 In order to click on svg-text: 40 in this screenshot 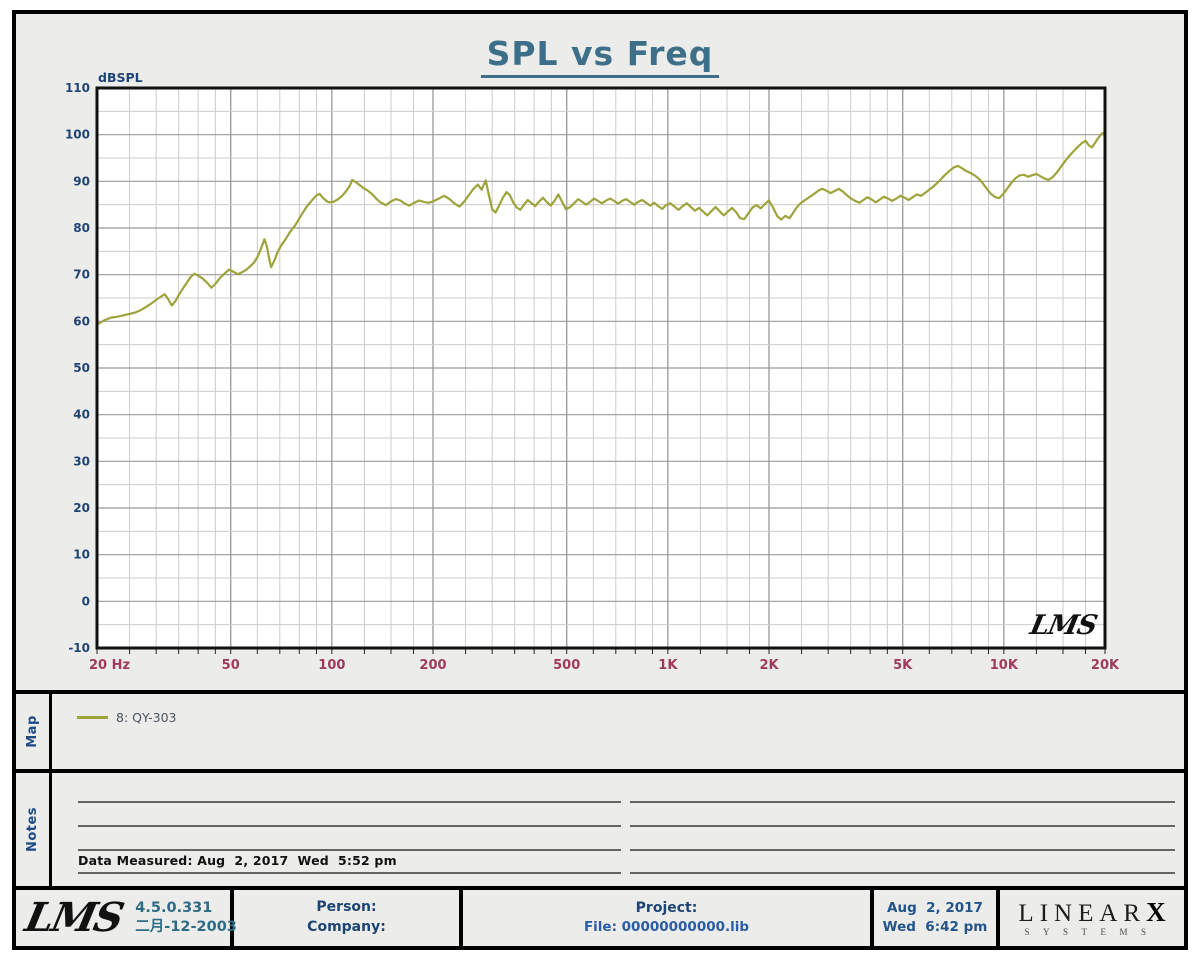, I will do `click(81, 415)`.